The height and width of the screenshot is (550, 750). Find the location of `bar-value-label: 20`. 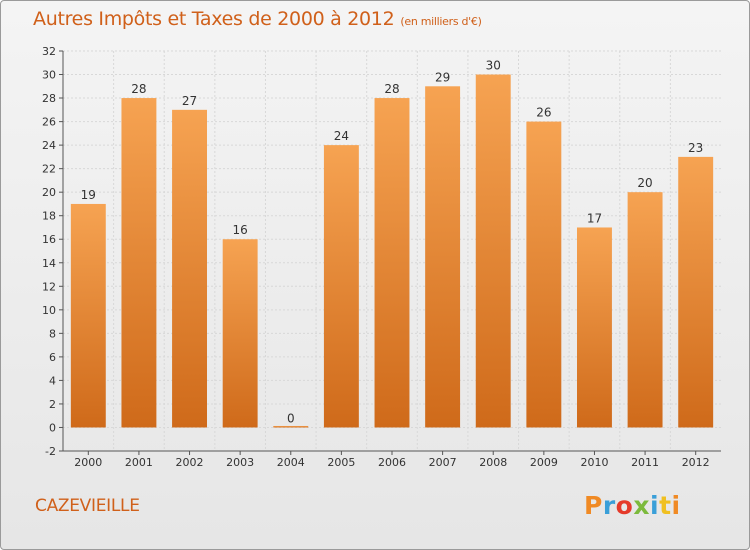

bar-value-label: 20 is located at coordinates (644, 183).